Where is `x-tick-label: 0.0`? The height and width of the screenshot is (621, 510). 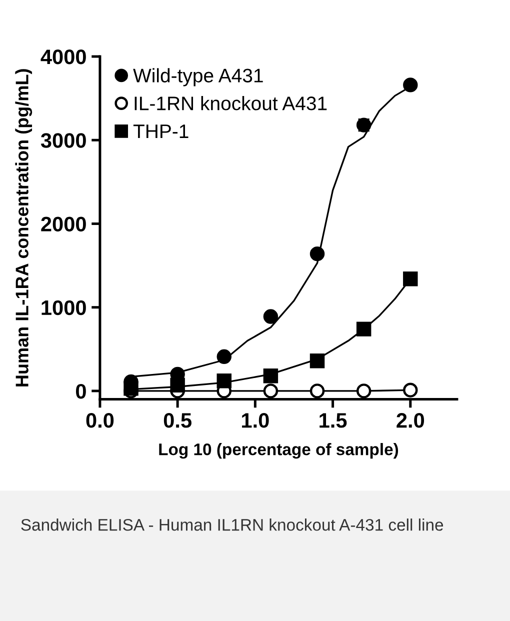
x-tick-label: 0.0 is located at coordinates (100, 420).